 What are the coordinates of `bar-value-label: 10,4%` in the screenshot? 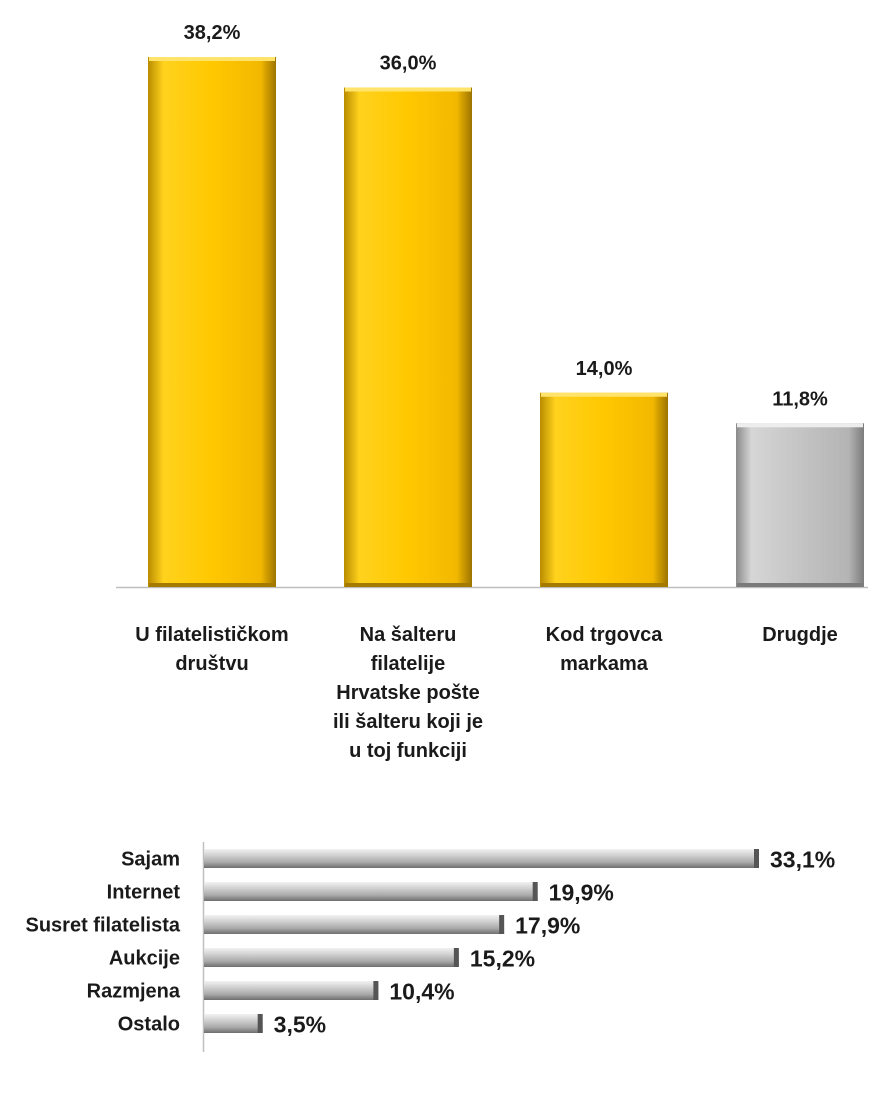 It's located at (421, 992).